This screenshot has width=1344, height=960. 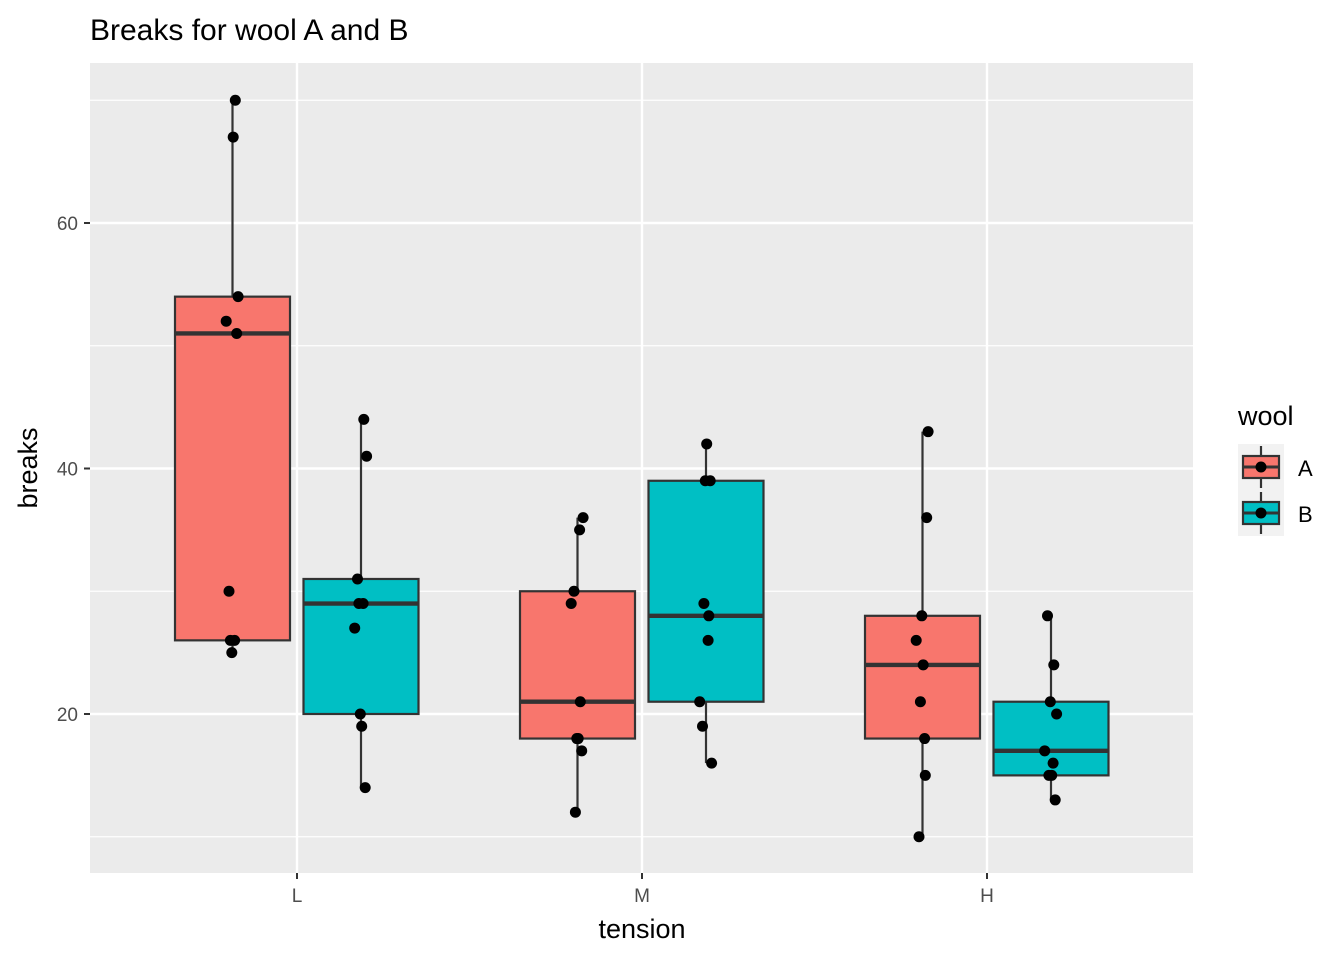 What do you see at coordinates (67, 224) in the screenshot?
I see `y-tick-label: 60` at bounding box center [67, 224].